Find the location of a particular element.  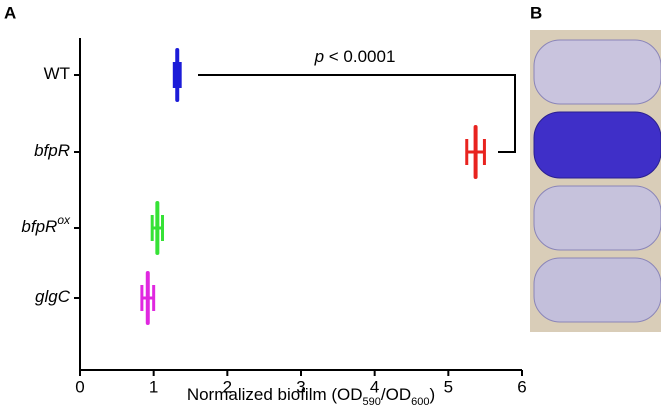

category-part: glgC is located at coordinates (53, 296).